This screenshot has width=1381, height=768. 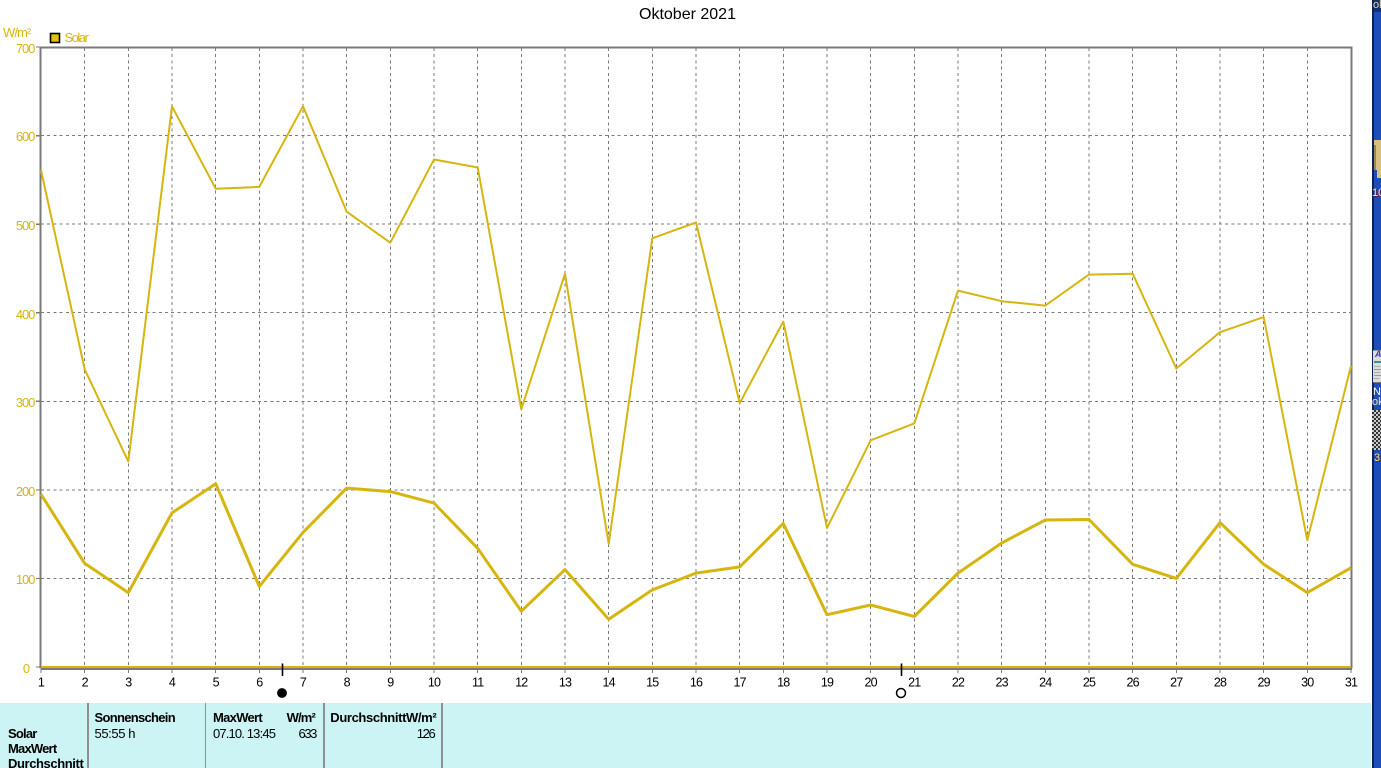 What do you see at coordinates (609, 682) in the screenshot?
I see `svg-text: 14` at bounding box center [609, 682].